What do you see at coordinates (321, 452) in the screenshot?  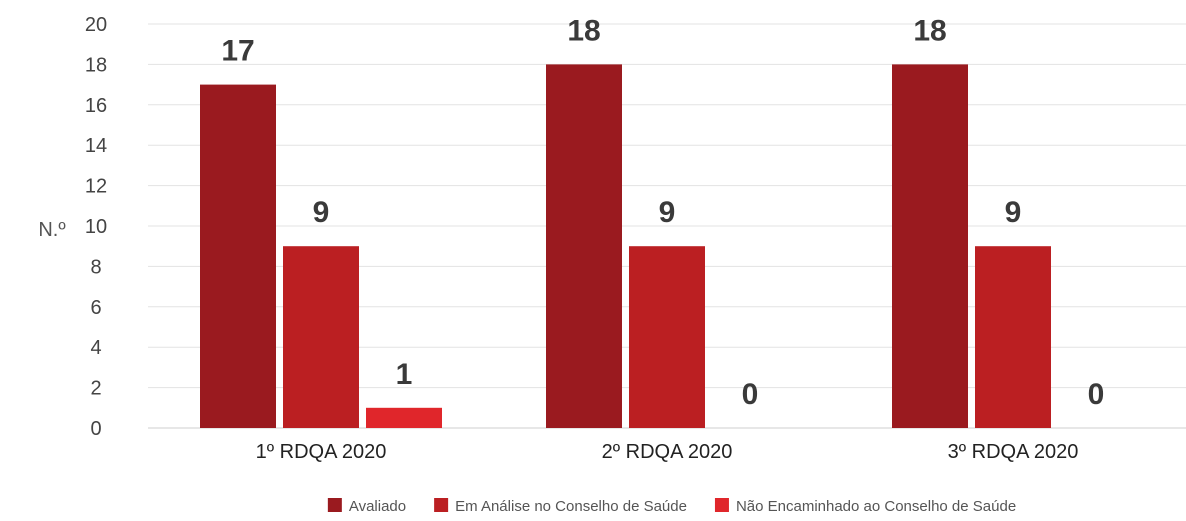 I see `x-tick-label: 1º RDQA 2020` at bounding box center [321, 452].